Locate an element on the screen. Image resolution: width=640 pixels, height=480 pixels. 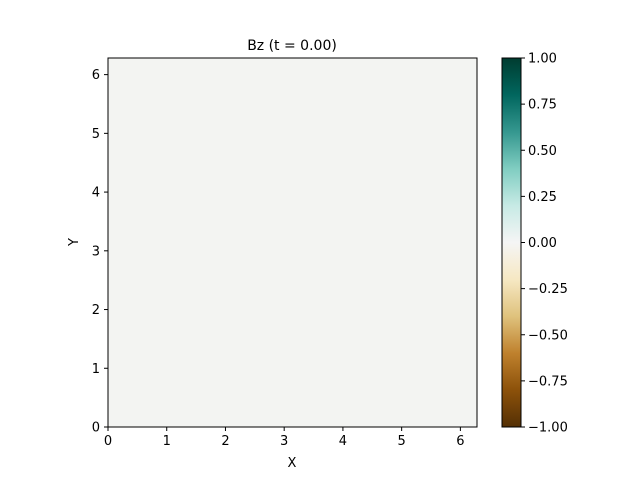
colorbar-ticks: −1.00 −0.75 −0.50 −0.25 0.00 0.25 0.50 0.75 1.00 is located at coordinates (544, 244).